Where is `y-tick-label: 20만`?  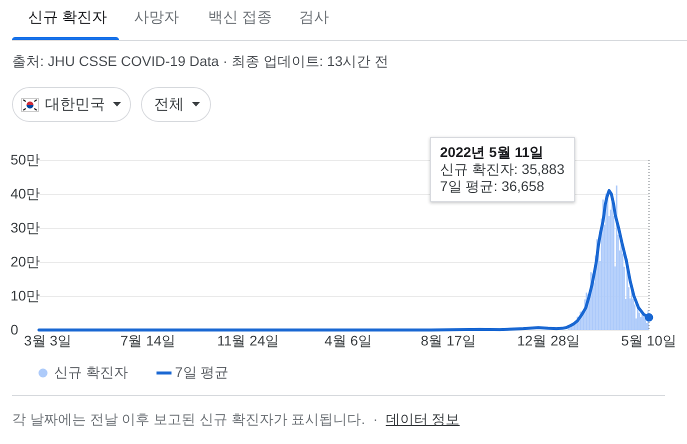 y-tick-label: 20만 is located at coordinates (25, 262).